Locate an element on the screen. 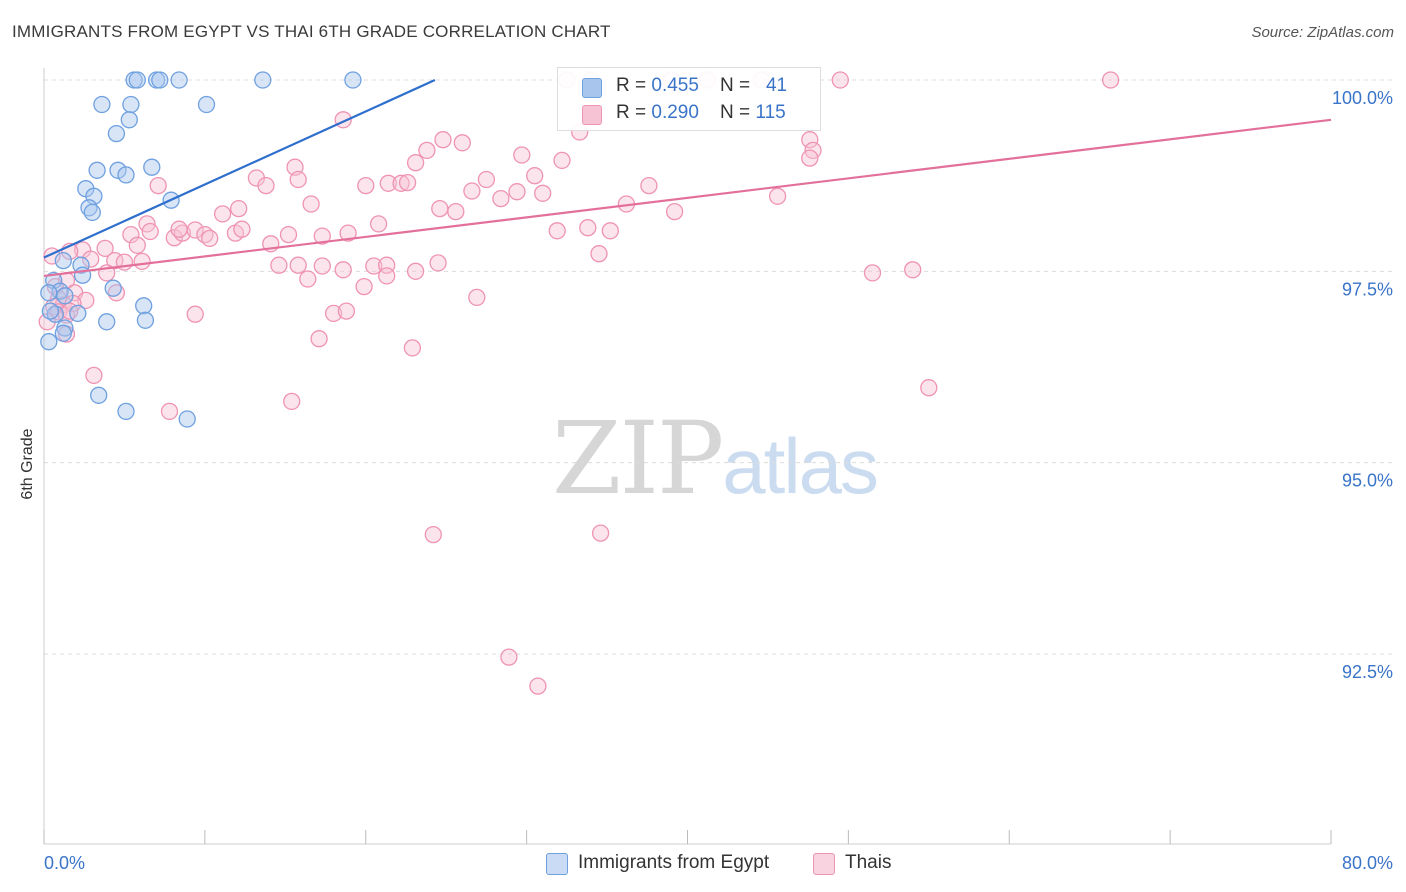 This screenshot has height=892, width=1406. legend-text-egypt: R = 0.455 N = 41 is located at coordinates (702, 85).